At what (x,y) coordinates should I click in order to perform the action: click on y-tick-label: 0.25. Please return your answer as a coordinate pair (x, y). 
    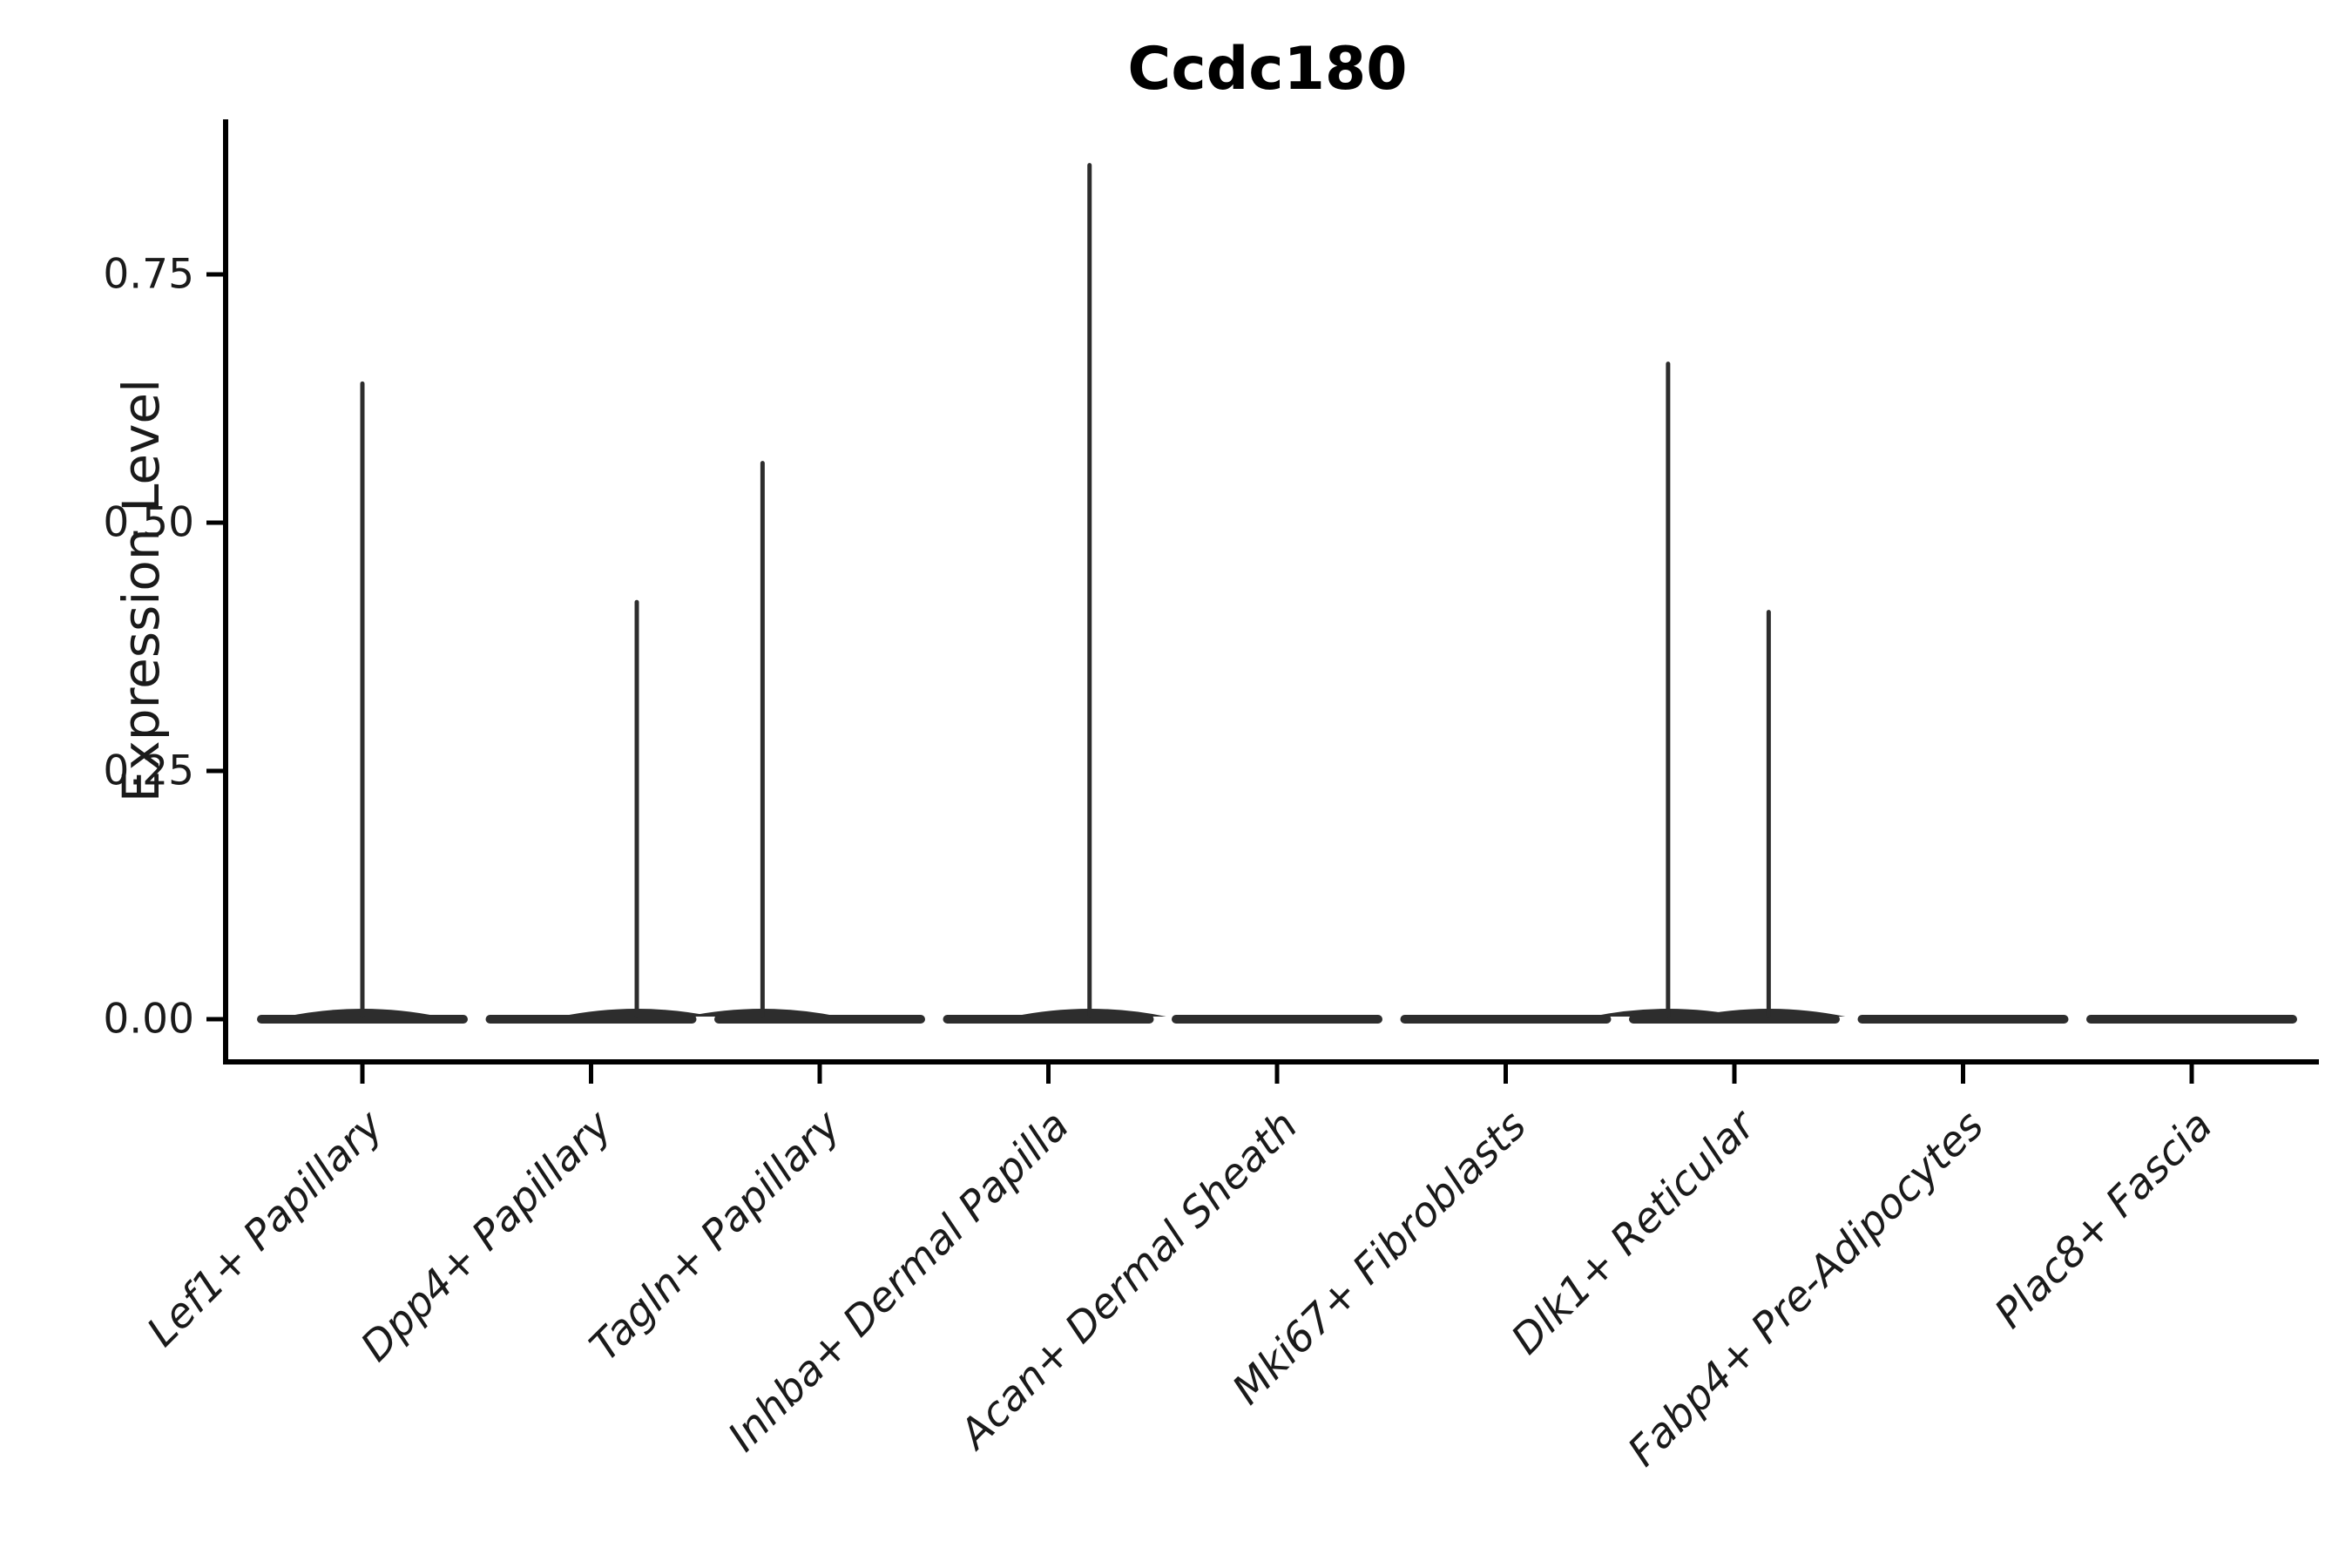
    Looking at the image, I should click on (148, 771).